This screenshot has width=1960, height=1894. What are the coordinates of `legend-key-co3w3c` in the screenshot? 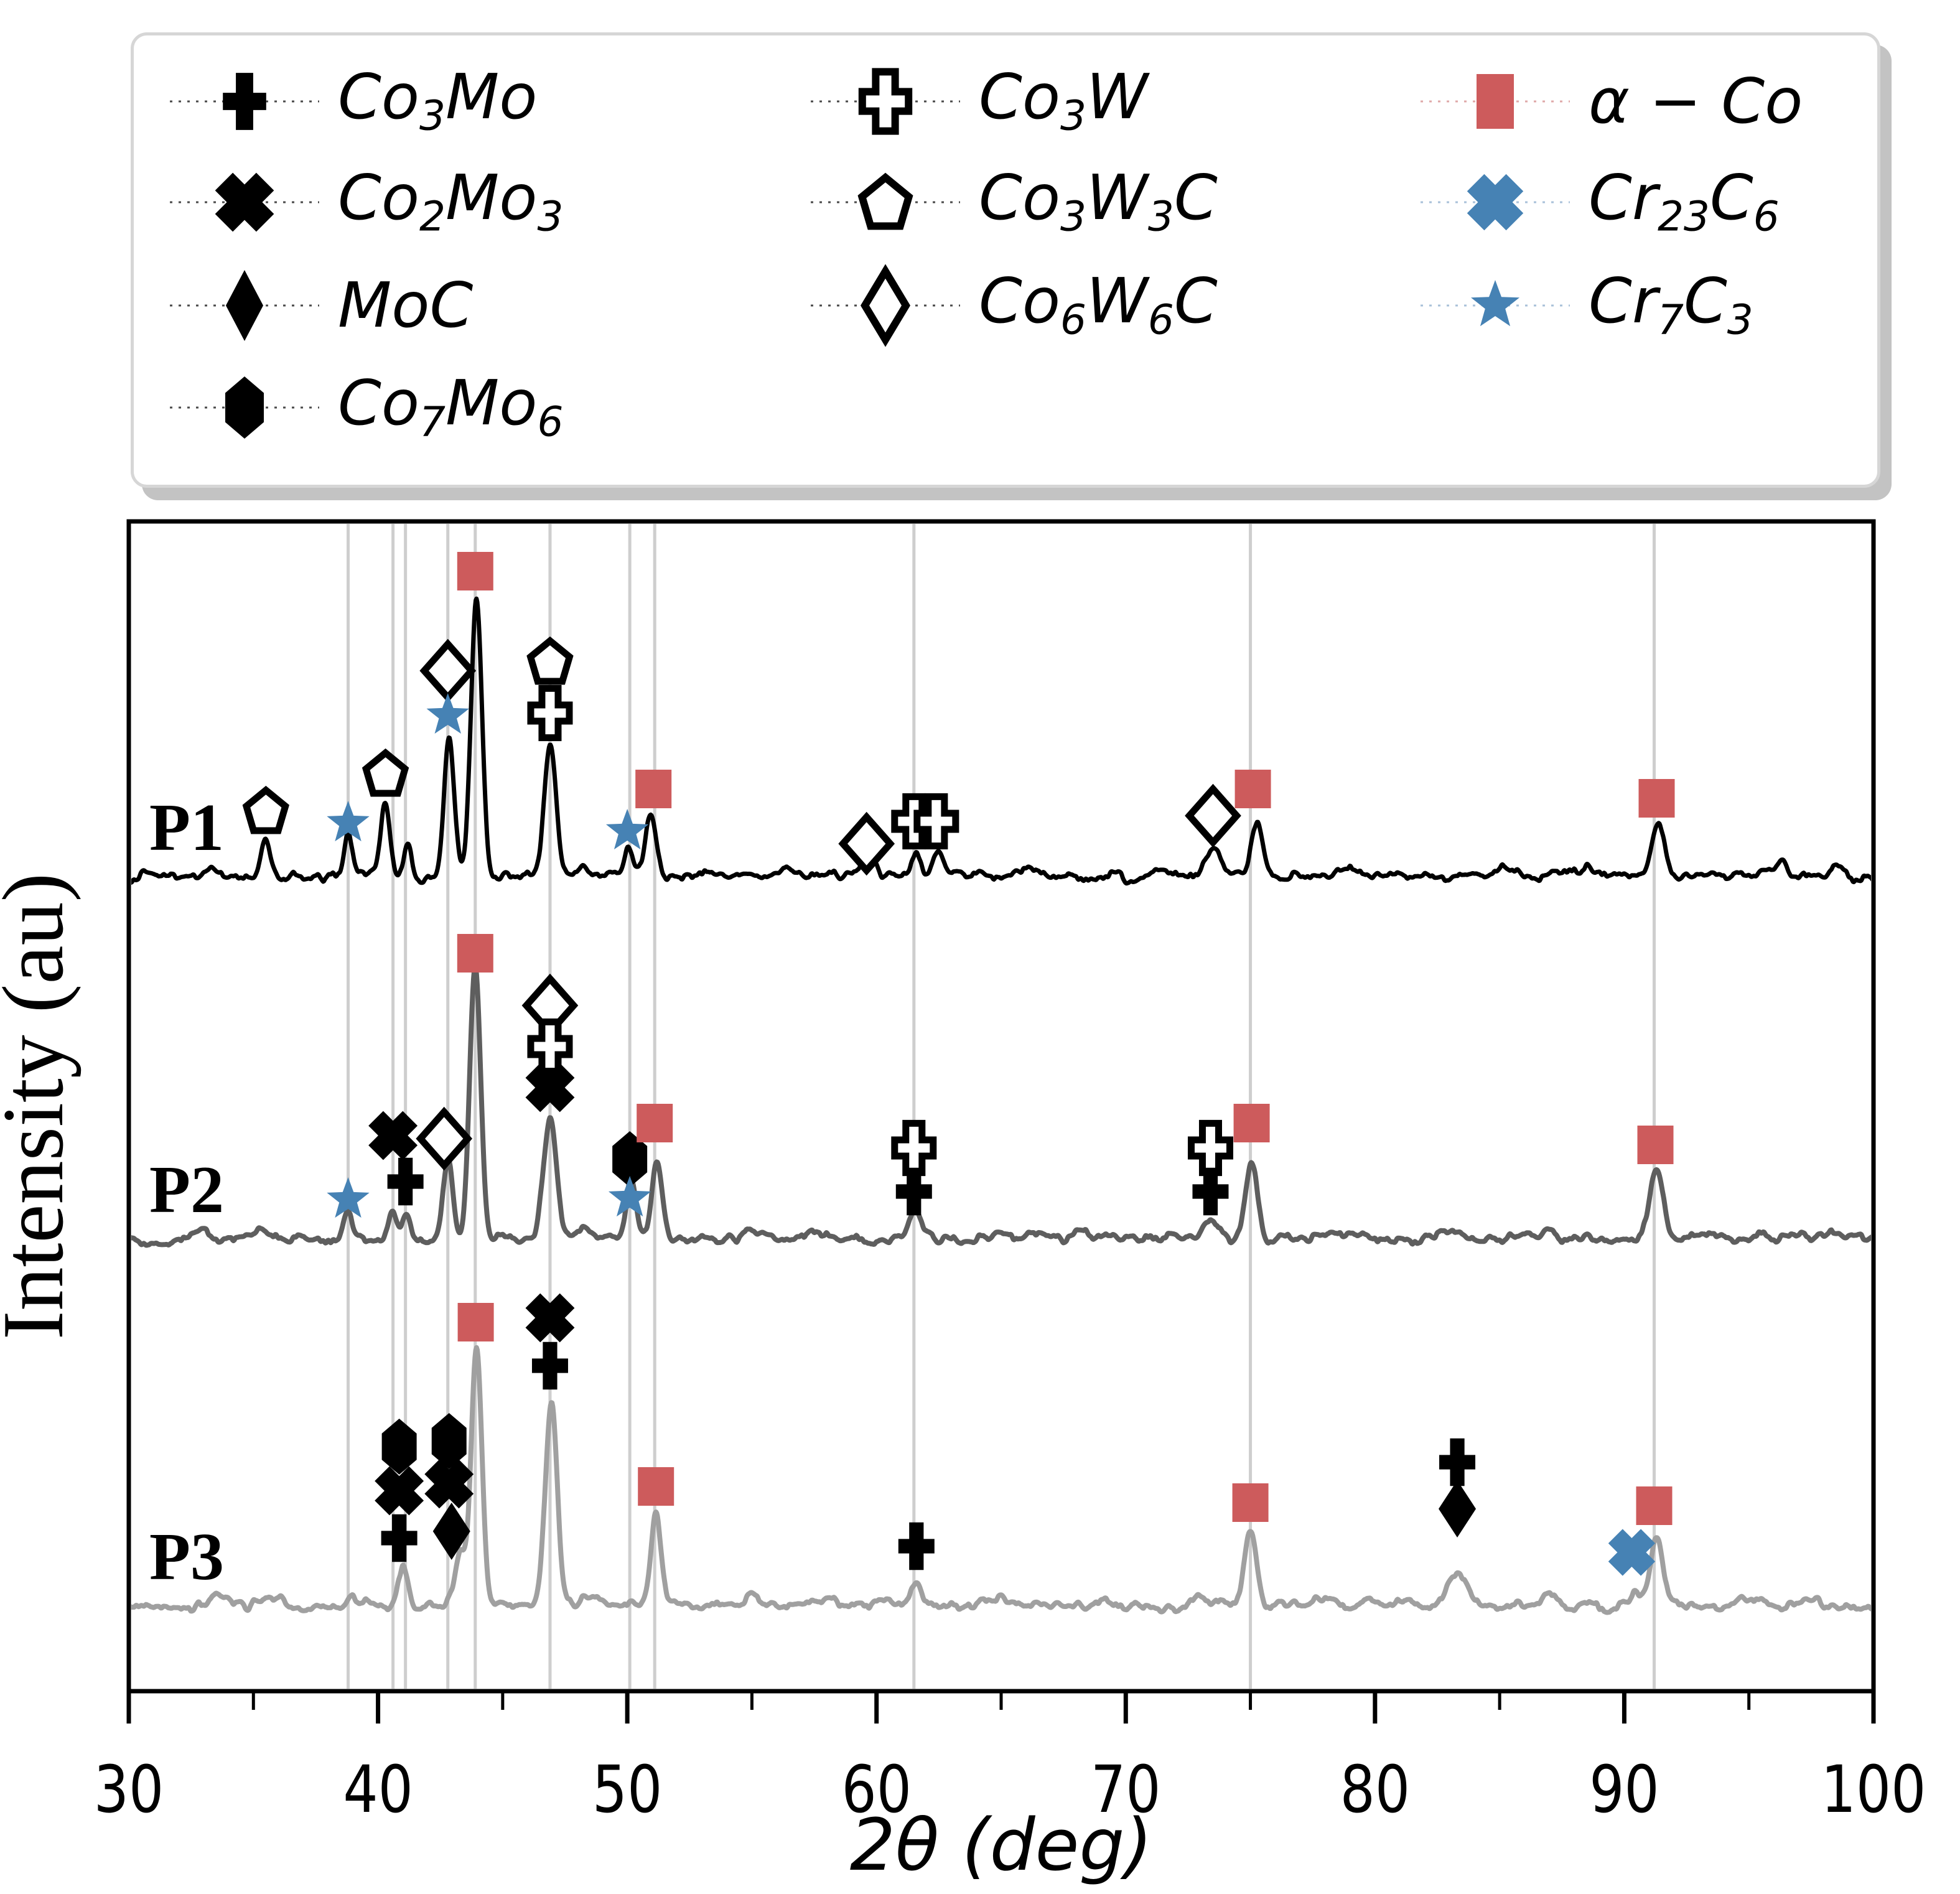 It's located at (885, 201).